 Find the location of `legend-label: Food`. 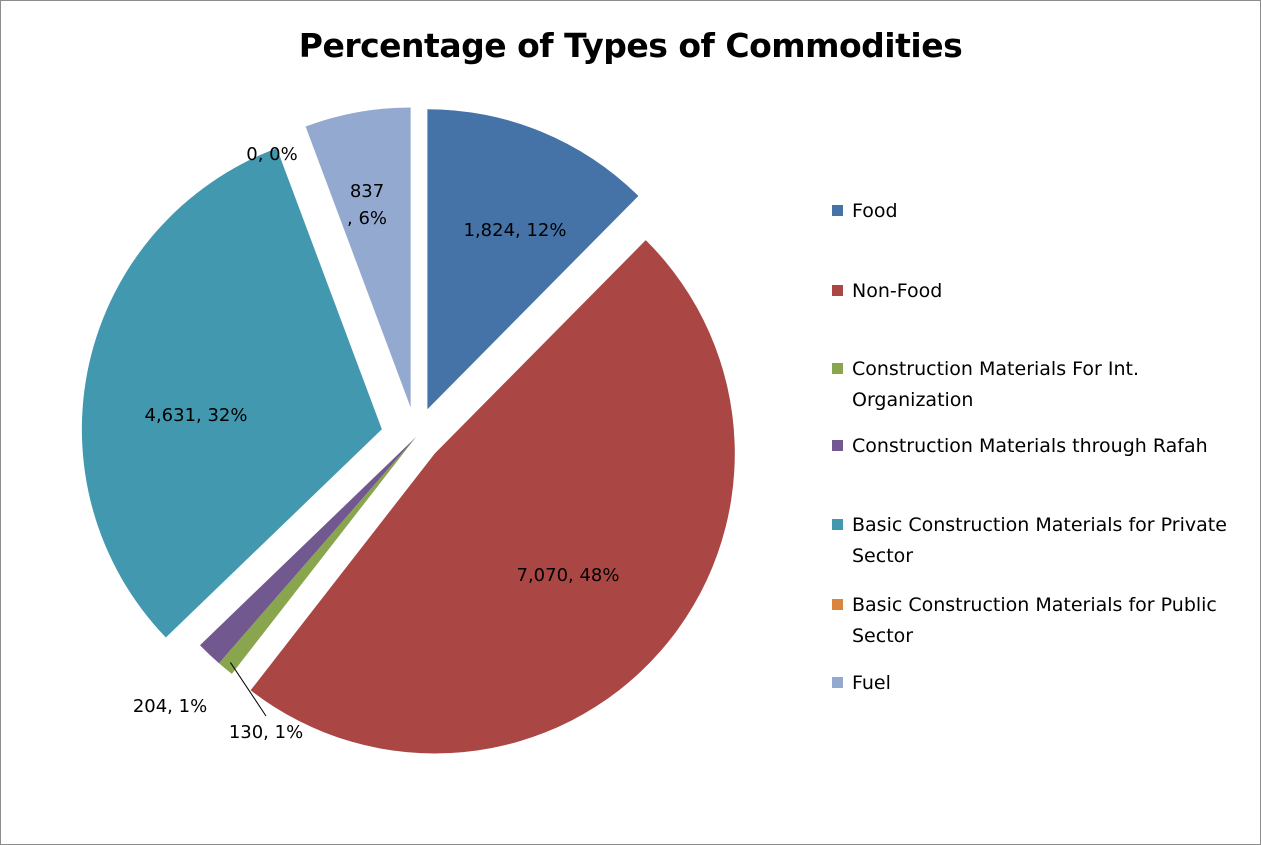

legend-label: Food is located at coordinates (875, 211).